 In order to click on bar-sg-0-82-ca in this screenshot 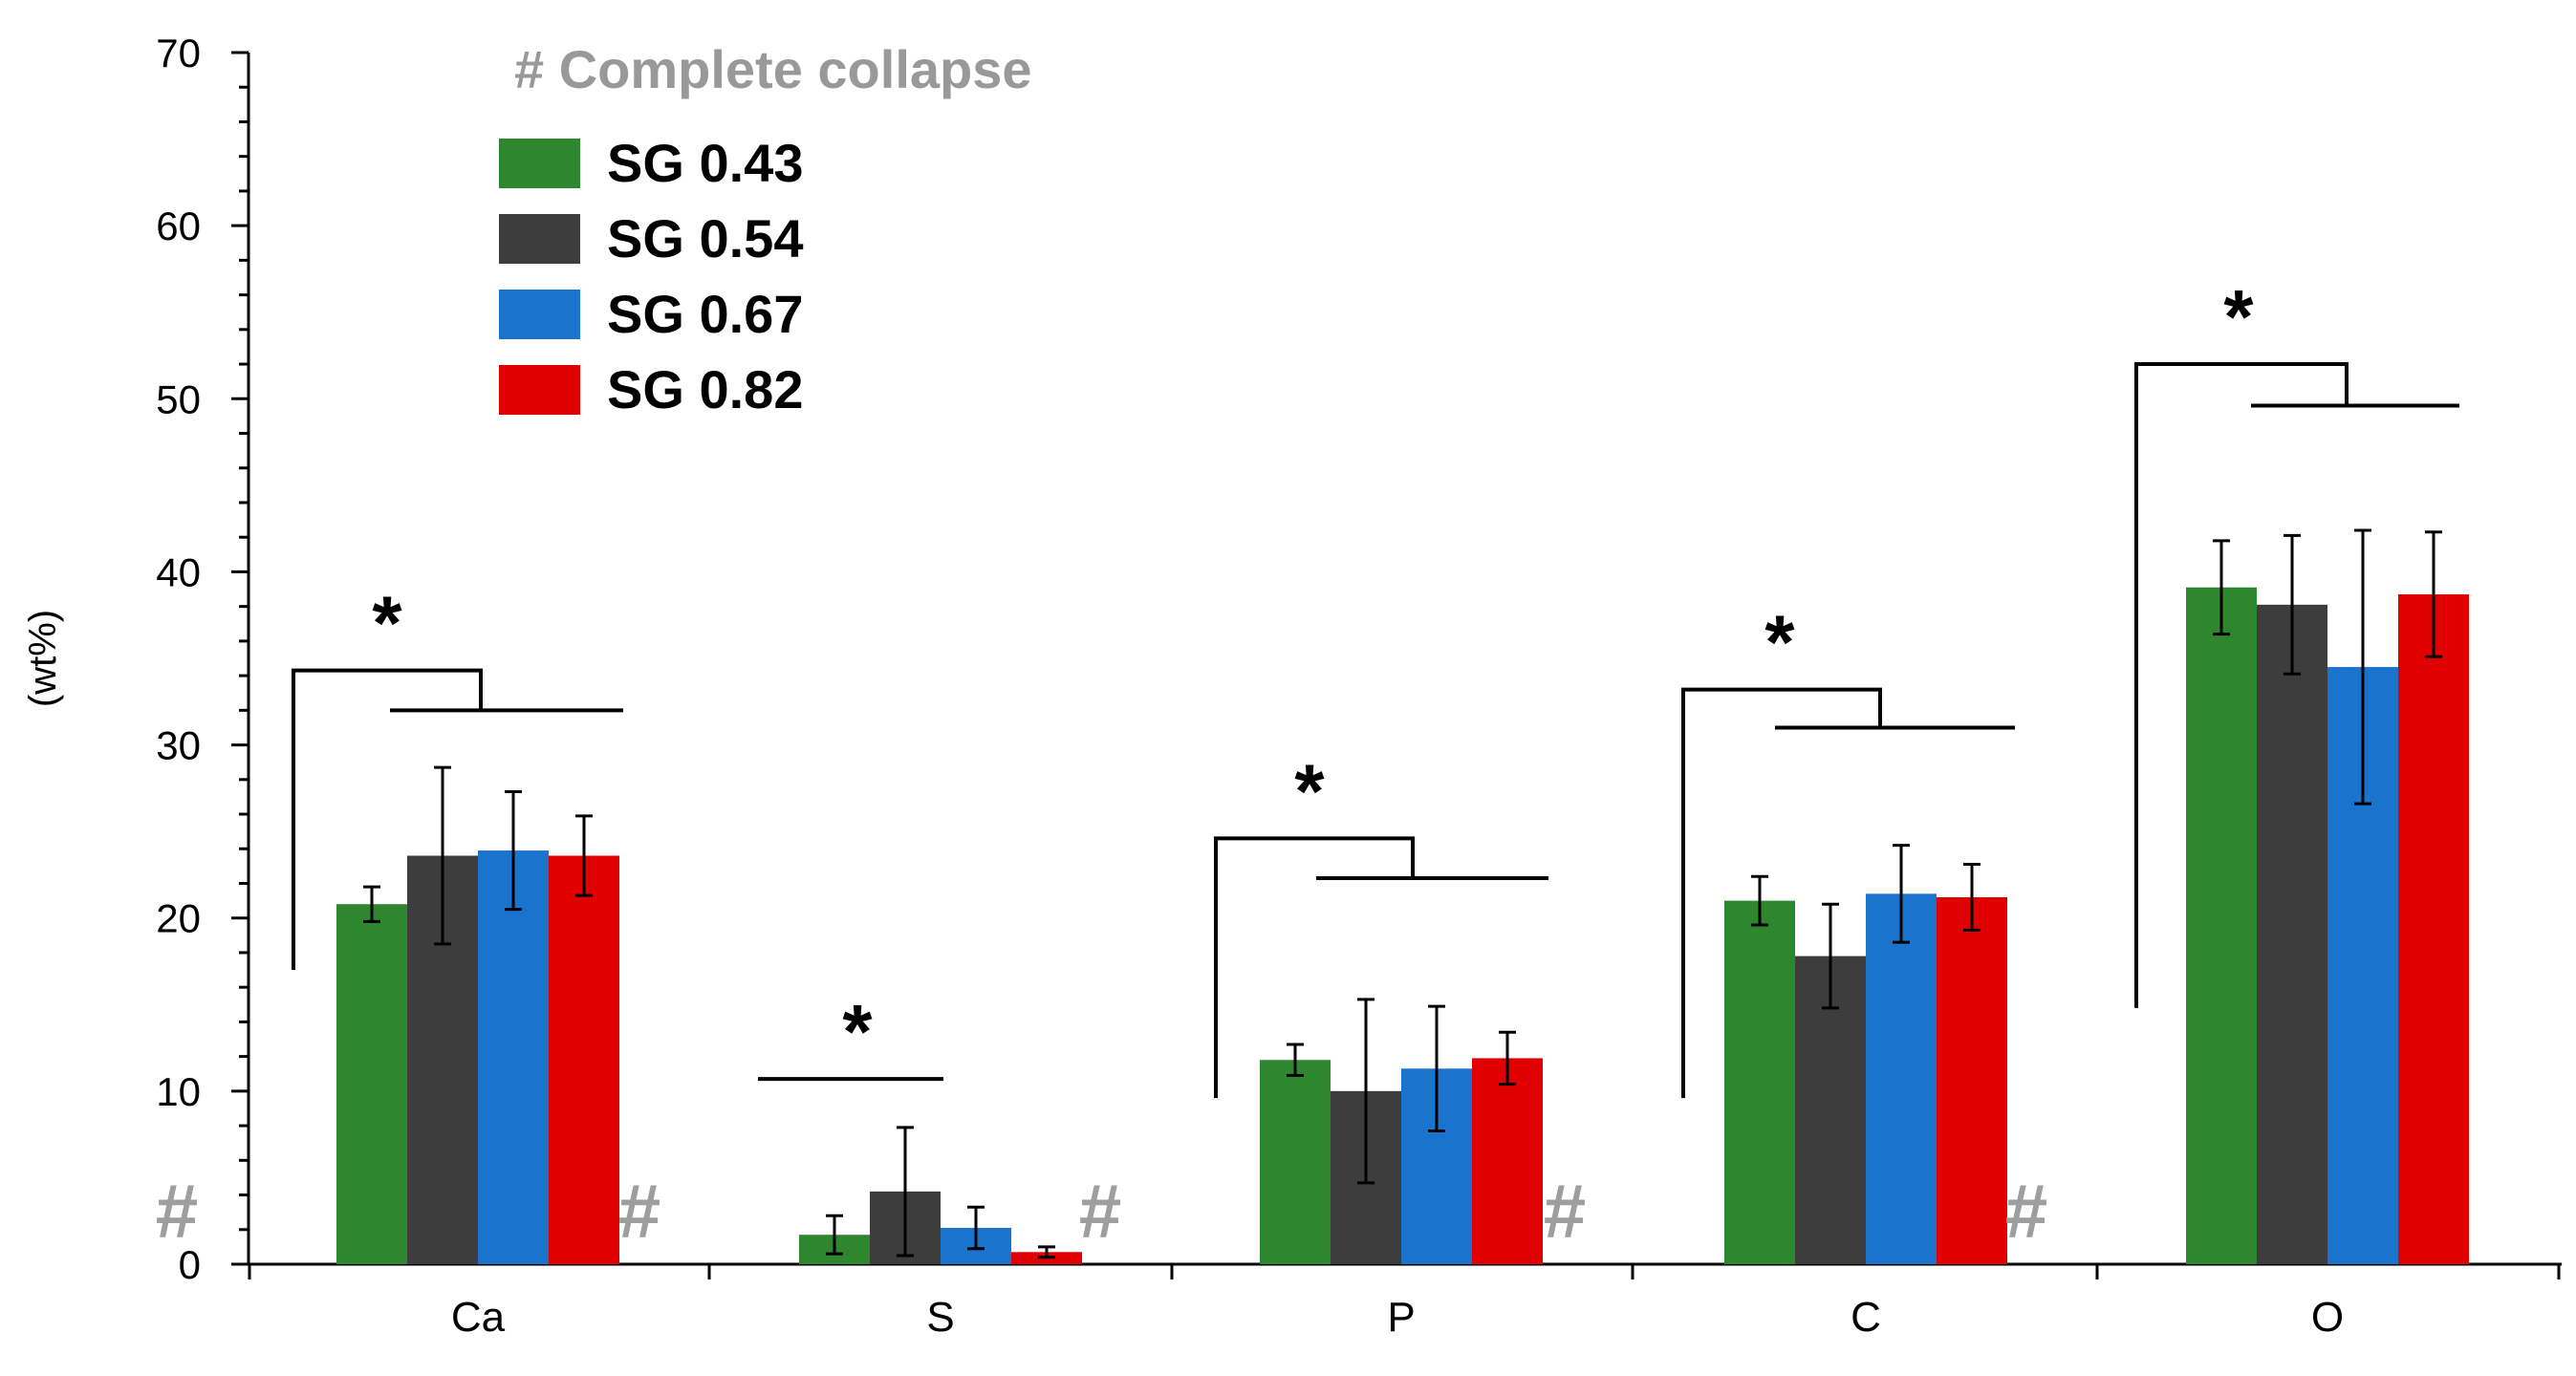, I will do `click(584, 1060)`.